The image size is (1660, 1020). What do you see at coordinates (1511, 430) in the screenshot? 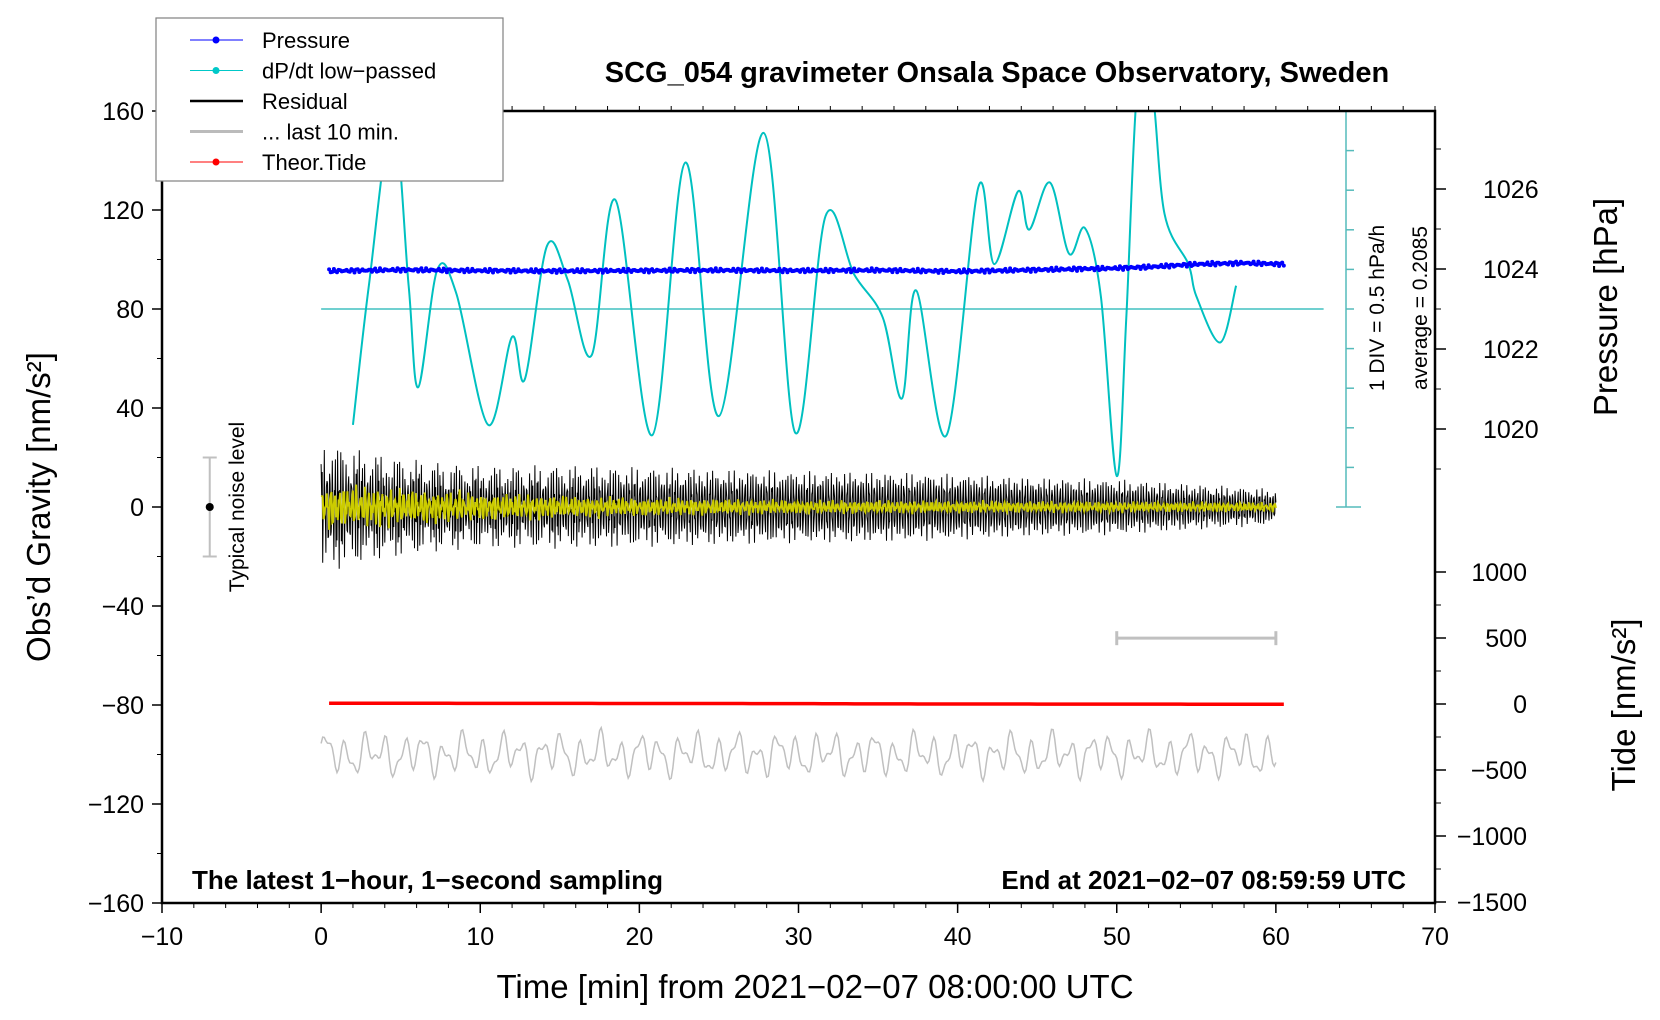
I see `pressure-tick-label: 1020` at bounding box center [1511, 430].